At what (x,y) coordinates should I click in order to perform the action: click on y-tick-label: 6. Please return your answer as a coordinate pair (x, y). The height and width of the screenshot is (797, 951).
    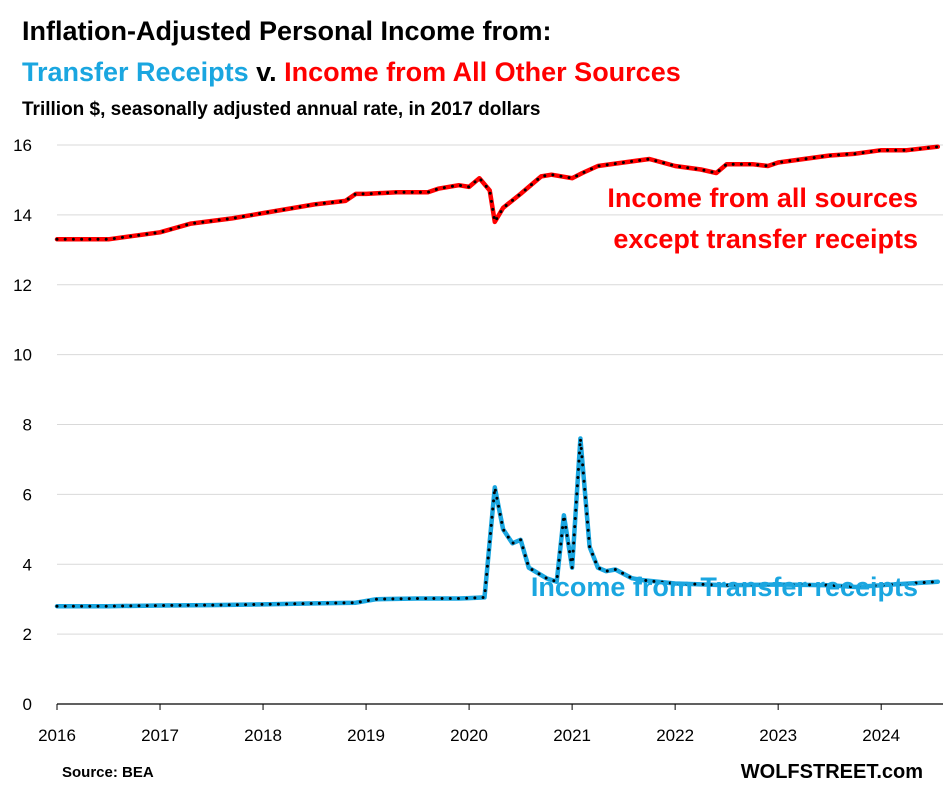
    Looking at the image, I should click on (27, 494).